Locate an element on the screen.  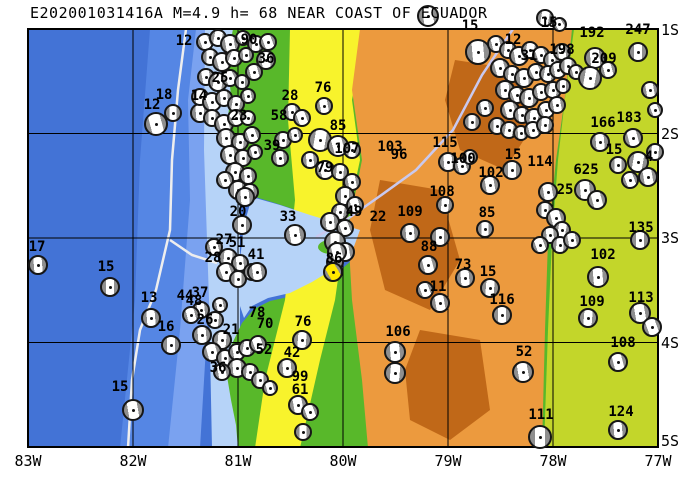
depth-label: 106 is located at coordinates (398, 332).